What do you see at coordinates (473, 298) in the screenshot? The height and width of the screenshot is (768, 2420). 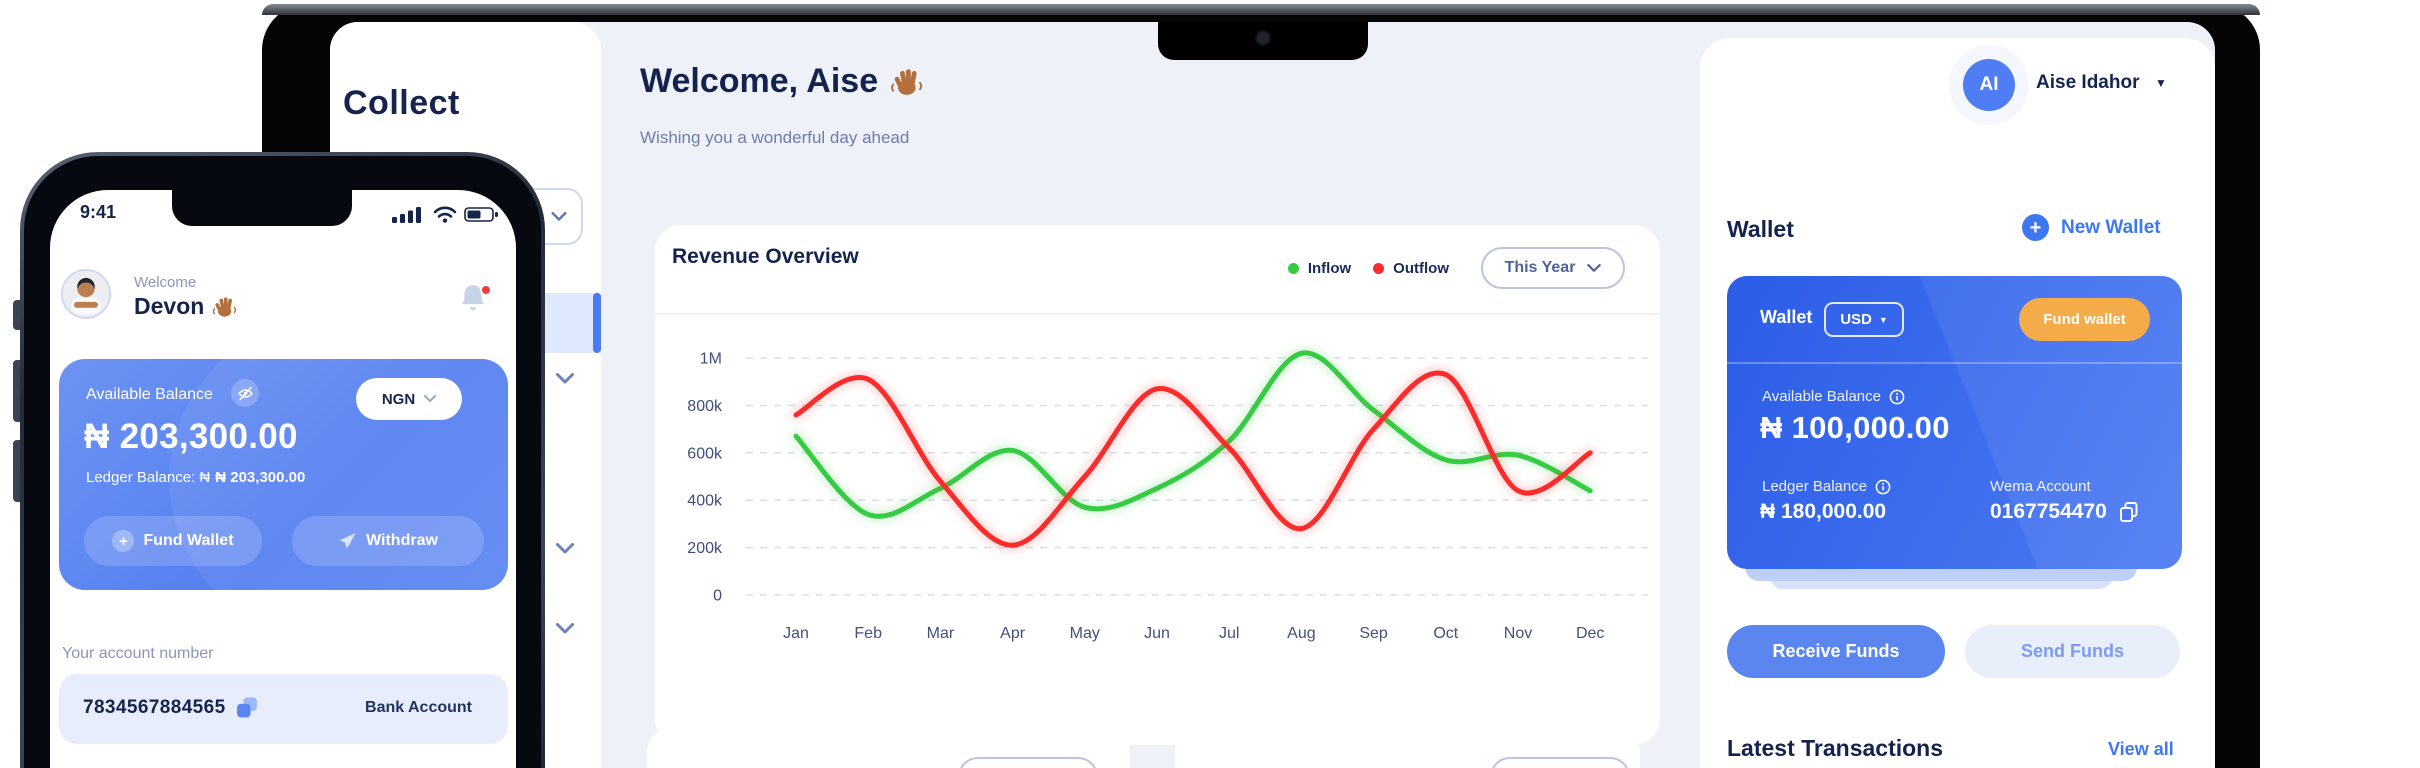 I see `bell-icon` at bounding box center [473, 298].